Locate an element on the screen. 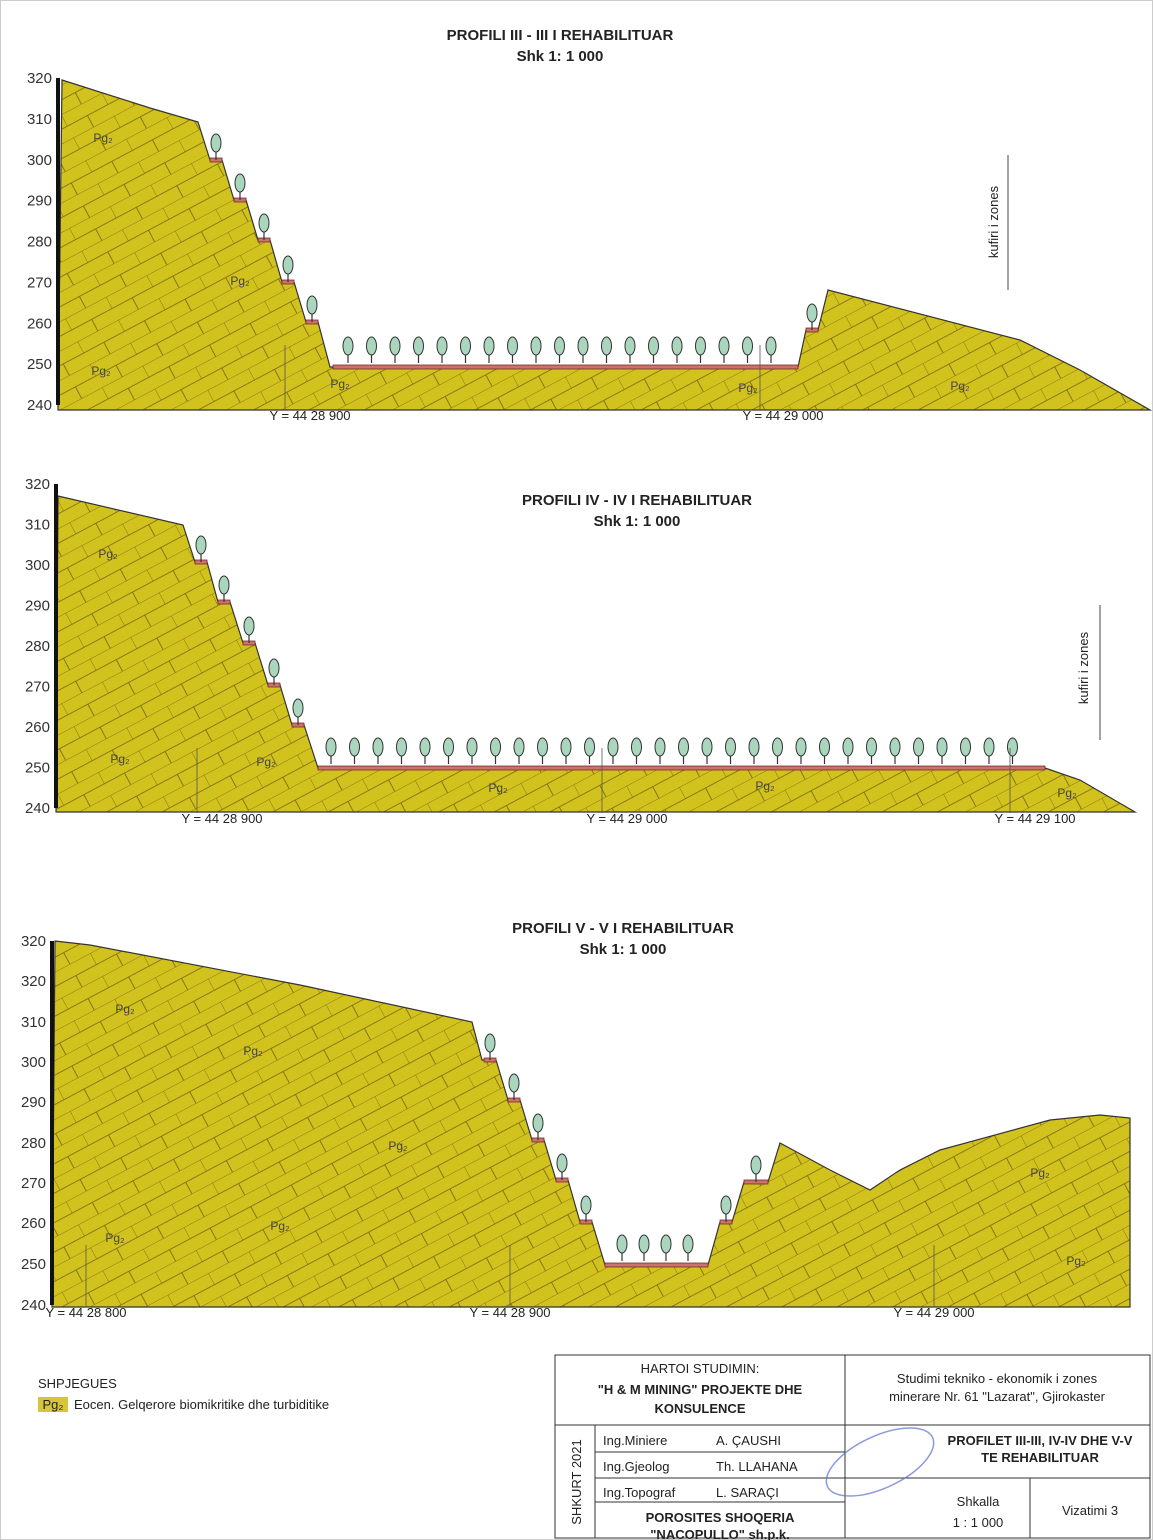  block-text: PROFILET III-III, IV-IV DHE V-V is located at coordinates (1040, 1440).